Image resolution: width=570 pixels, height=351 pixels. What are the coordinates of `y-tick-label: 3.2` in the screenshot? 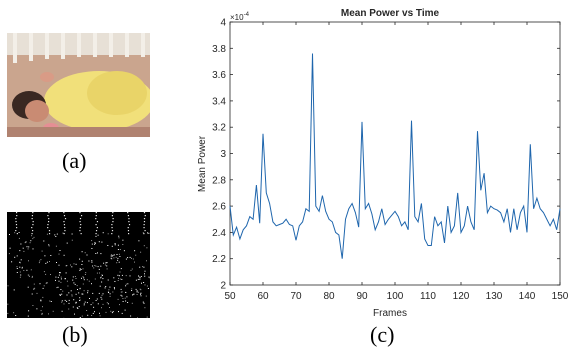 It's located at (219, 128).